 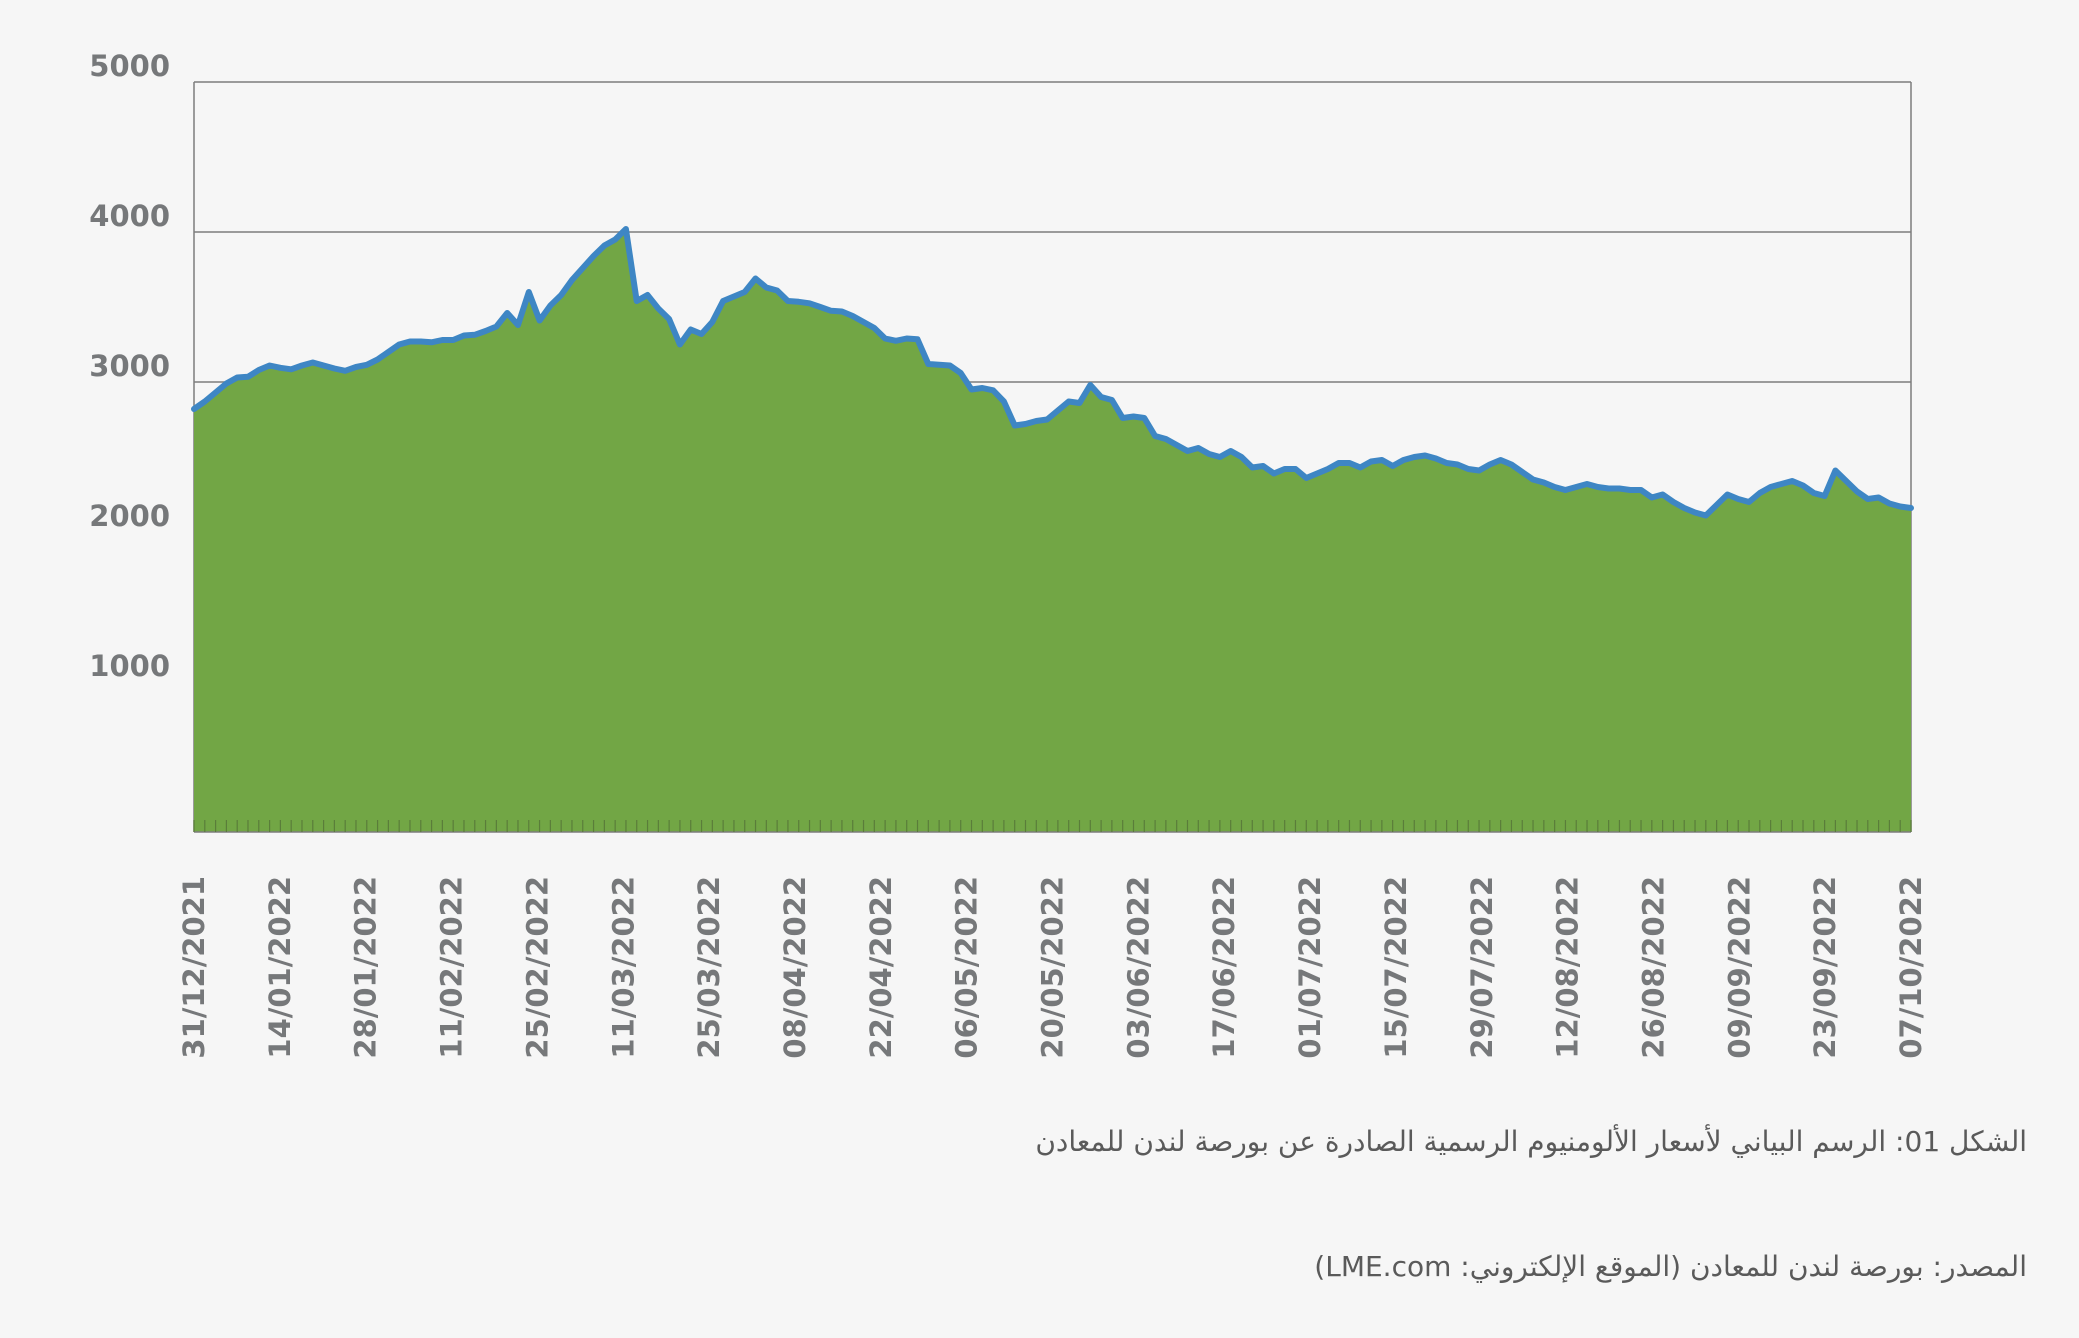 What do you see at coordinates (129, 666) in the screenshot?
I see `y-tick-label: 1000` at bounding box center [129, 666].